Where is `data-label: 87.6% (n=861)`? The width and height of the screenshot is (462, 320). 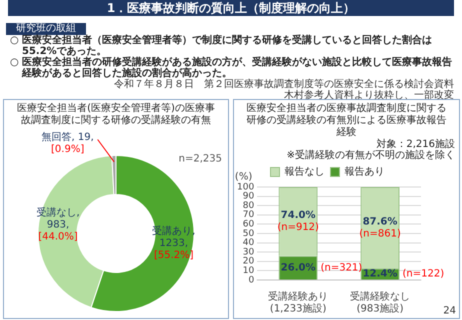
data-label: 87.6% (n=861) is located at coordinates (380, 228).